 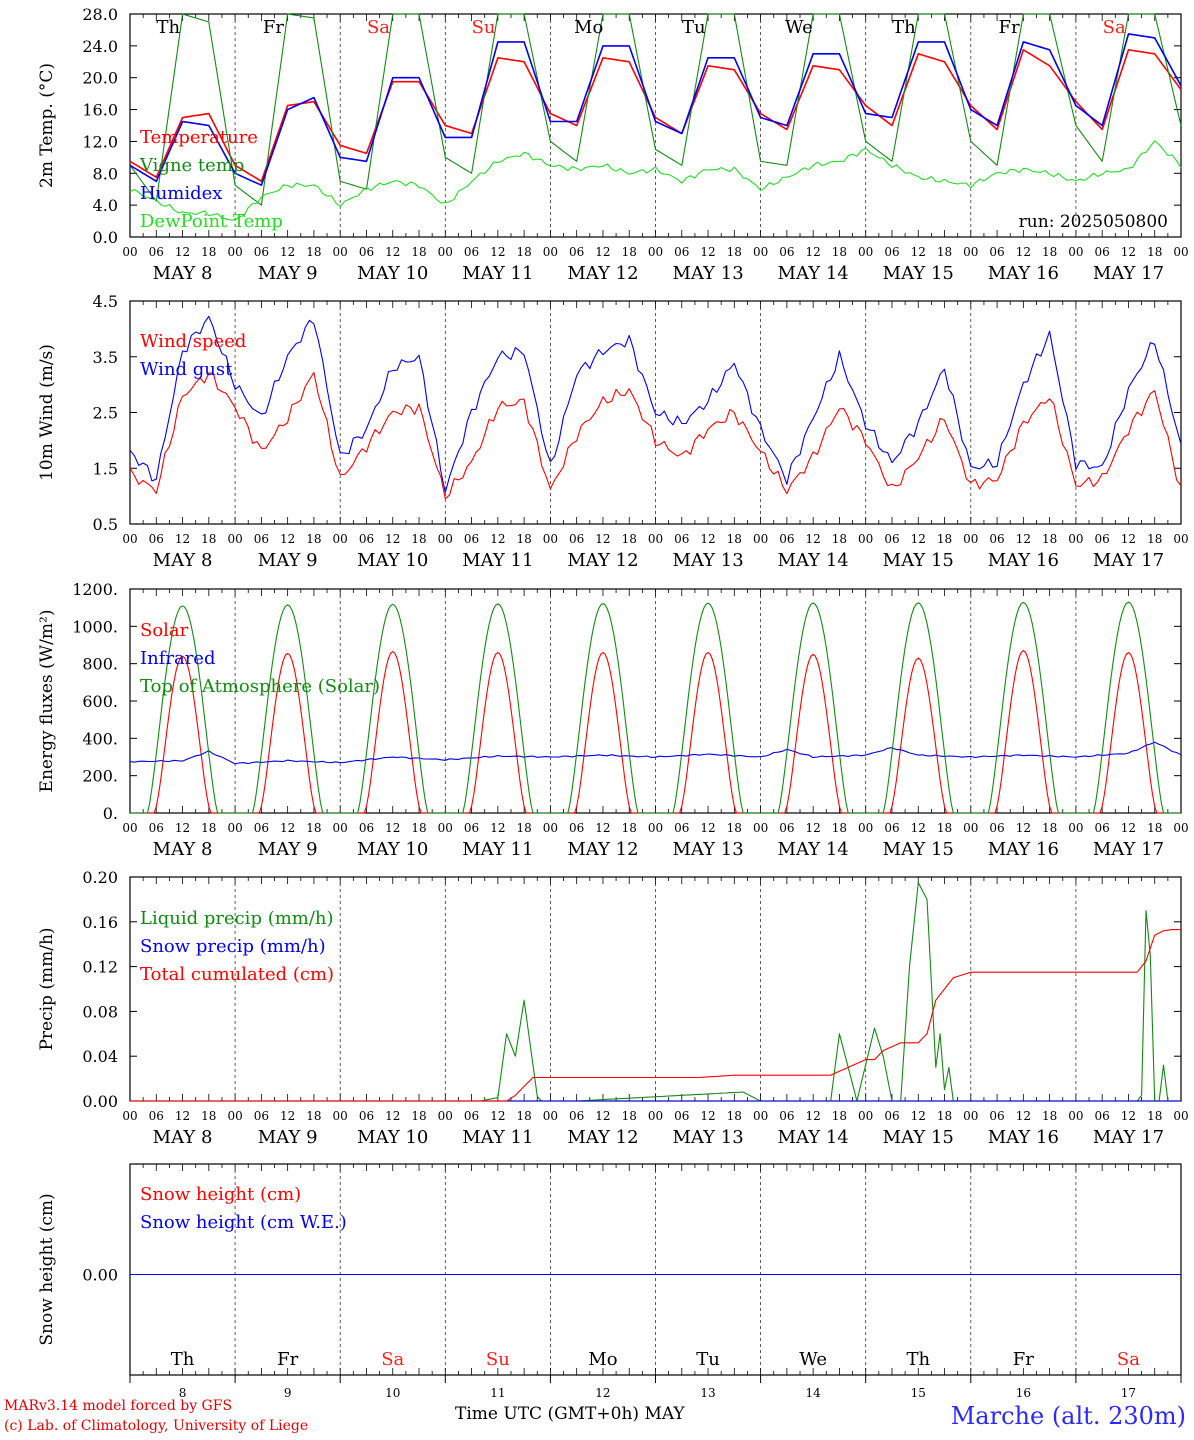 I want to click on weekday-label-bottom: Mo, so click(x=602, y=1359).